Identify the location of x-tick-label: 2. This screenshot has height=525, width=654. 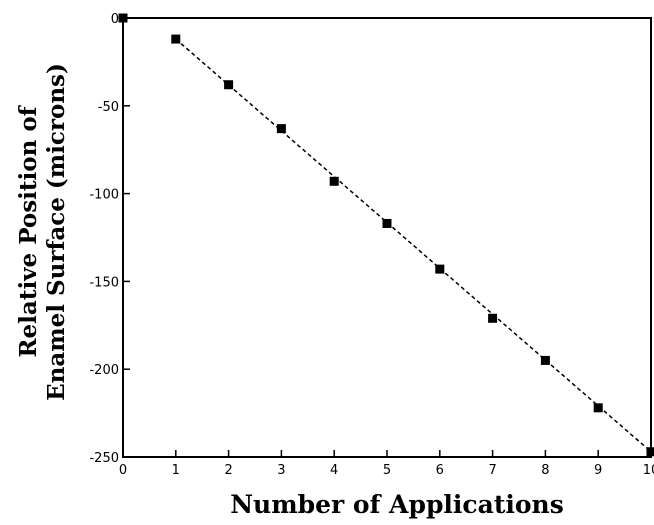
(228, 470).